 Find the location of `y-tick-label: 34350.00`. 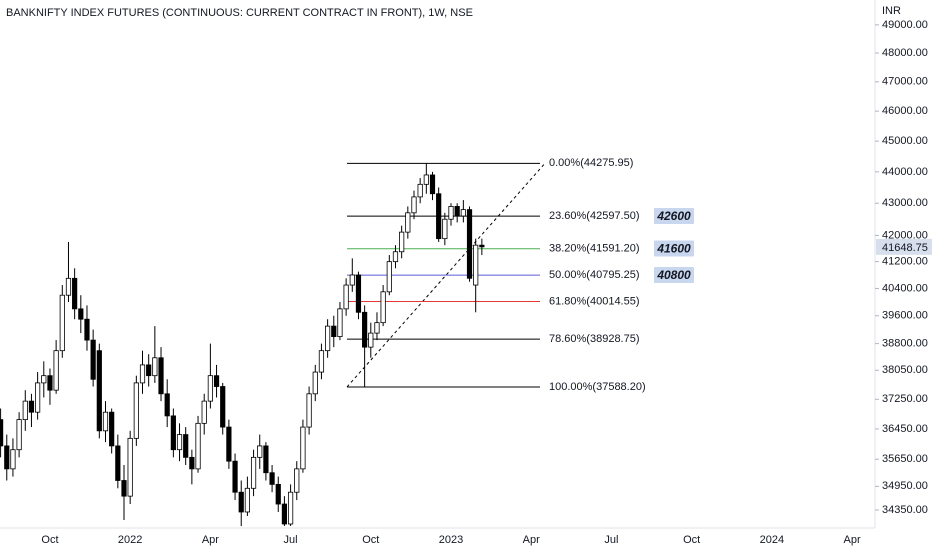

y-tick-label: 34350.00 is located at coordinates (905, 510).